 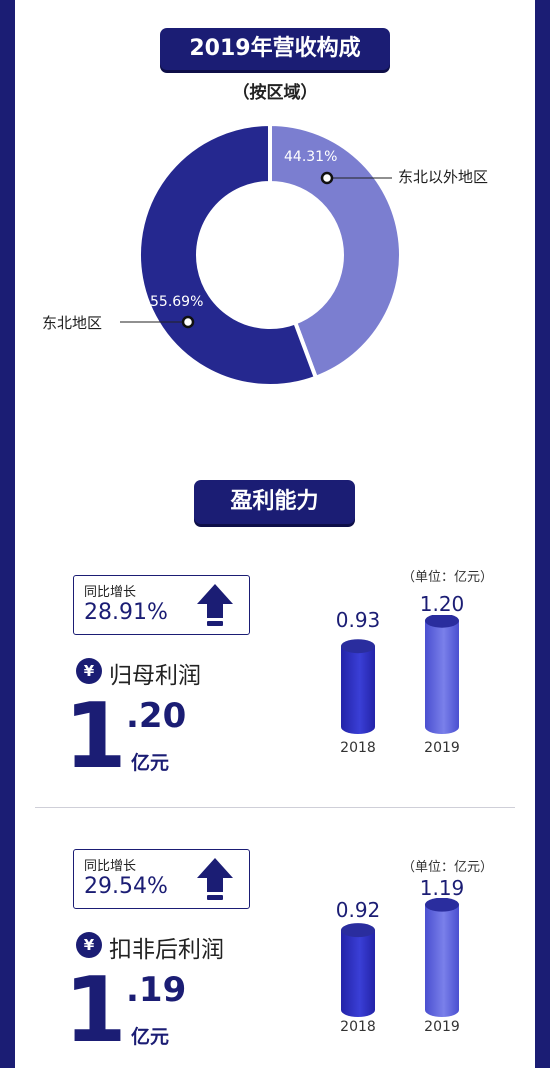 What do you see at coordinates (275, 49) in the screenshot?
I see `revenue-title: 2019年营收构成` at bounding box center [275, 49].